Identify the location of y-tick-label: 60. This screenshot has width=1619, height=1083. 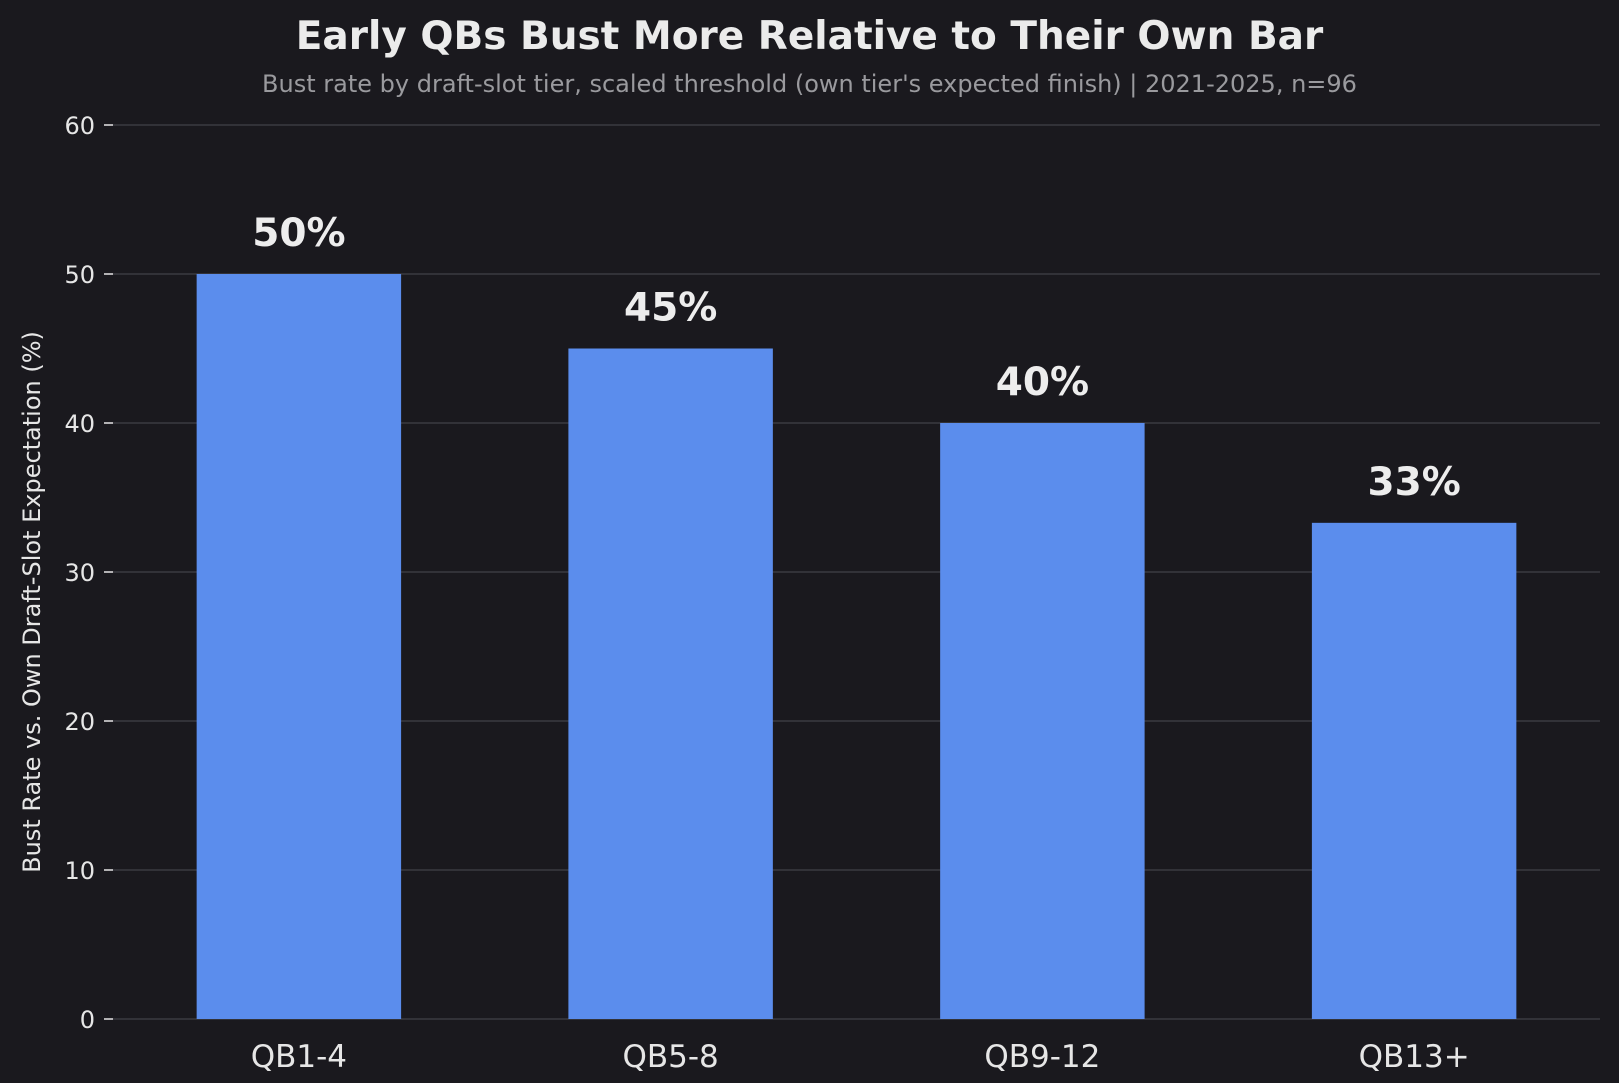
(79, 126).